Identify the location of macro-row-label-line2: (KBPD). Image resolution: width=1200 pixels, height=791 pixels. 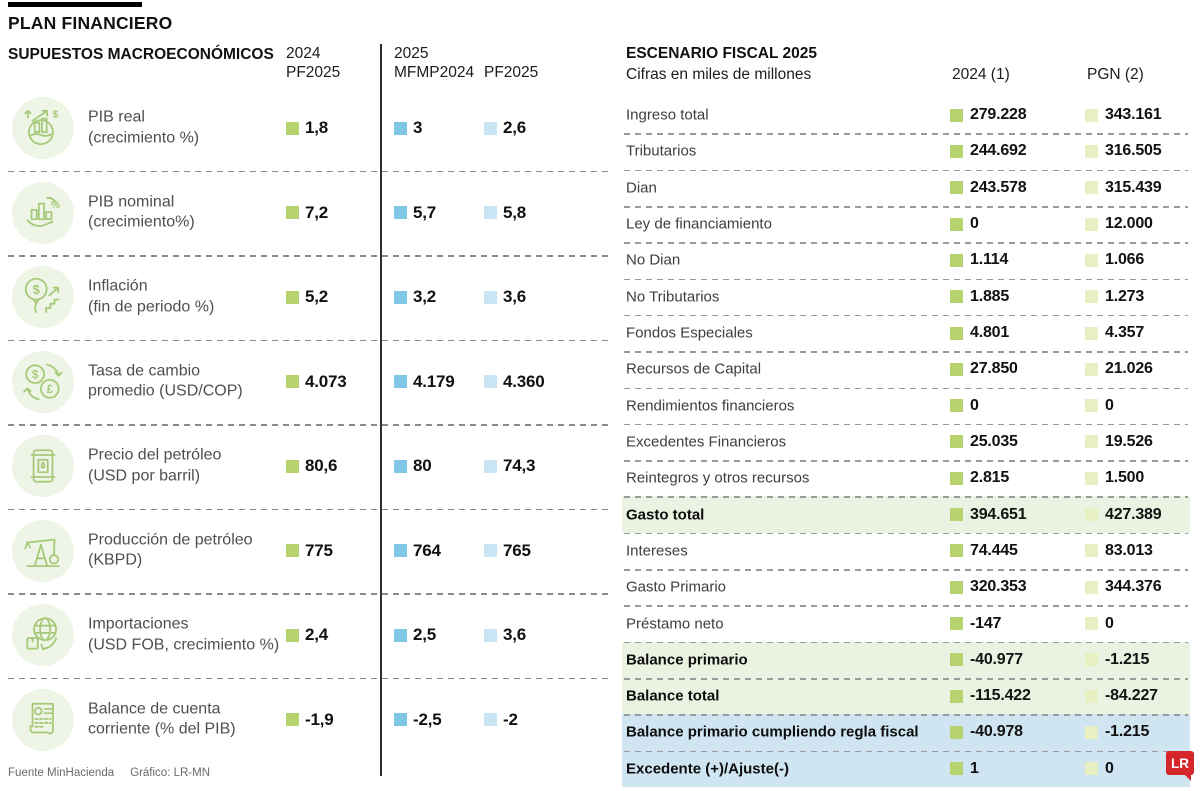
(115, 560).